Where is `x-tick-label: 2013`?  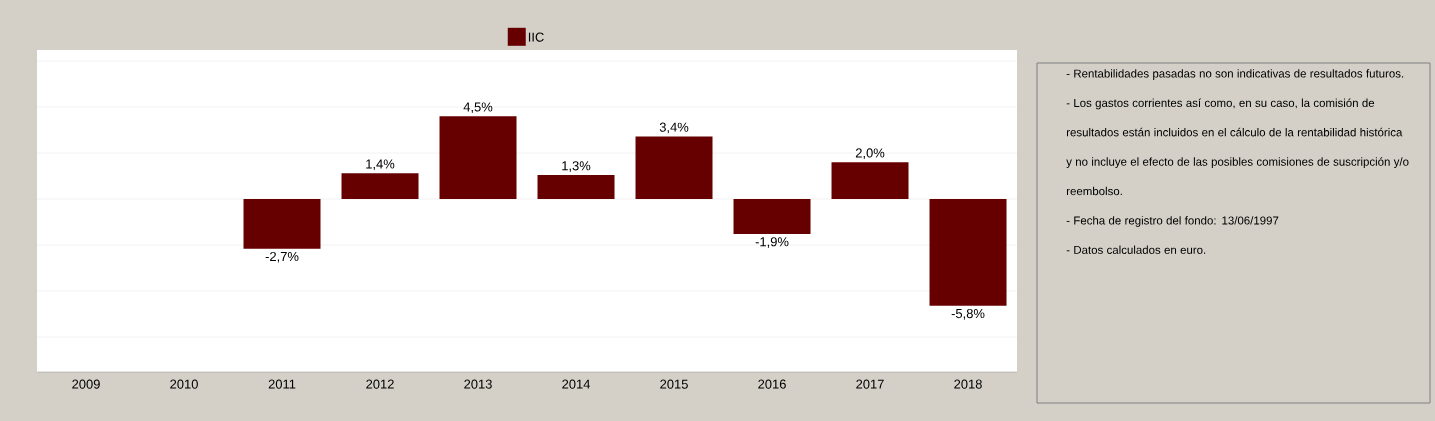 x-tick-label: 2013 is located at coordinates (478, 384).